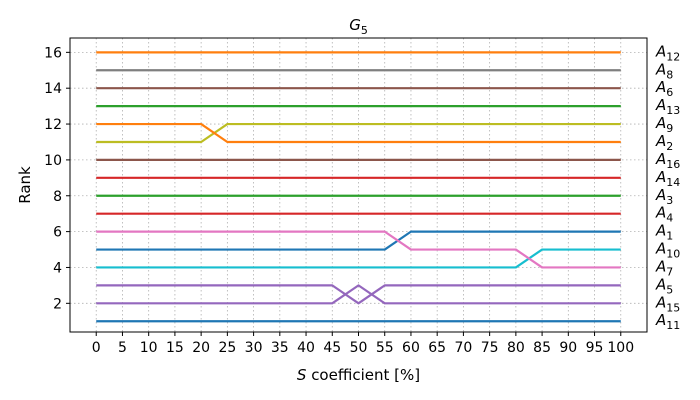 Image resolution: width=700 pixels, height=400 pixels. I want to click on x-tick-label: 5, so click(122, 348).